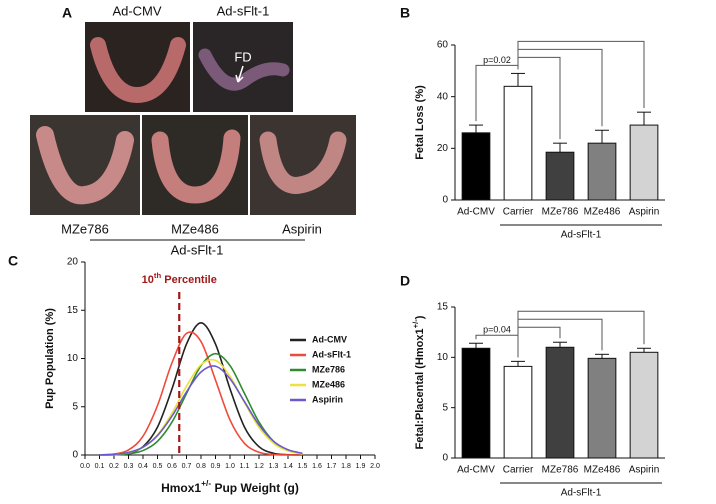 This screenshot has width=716, height=504. Describe the element at coordinates (158, 466) in the screenshot. I see `x-tick-label: 0.5` at that location.